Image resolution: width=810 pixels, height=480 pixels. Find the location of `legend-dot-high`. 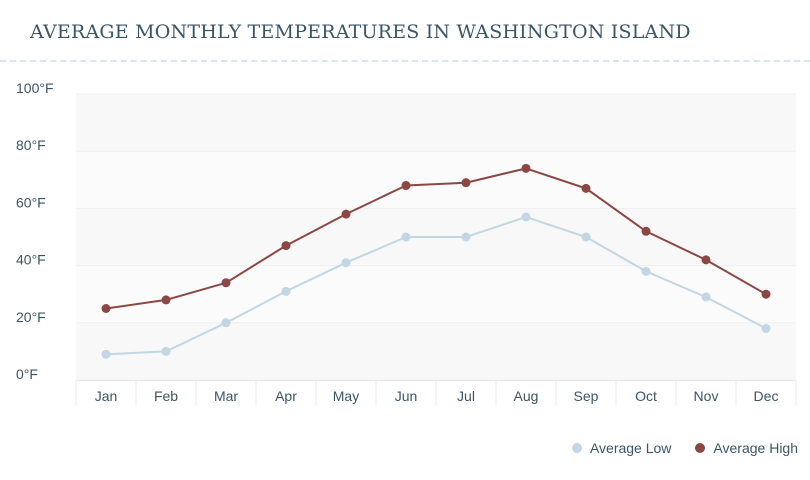

legend-dot-high is located at coordinates (700, 448).